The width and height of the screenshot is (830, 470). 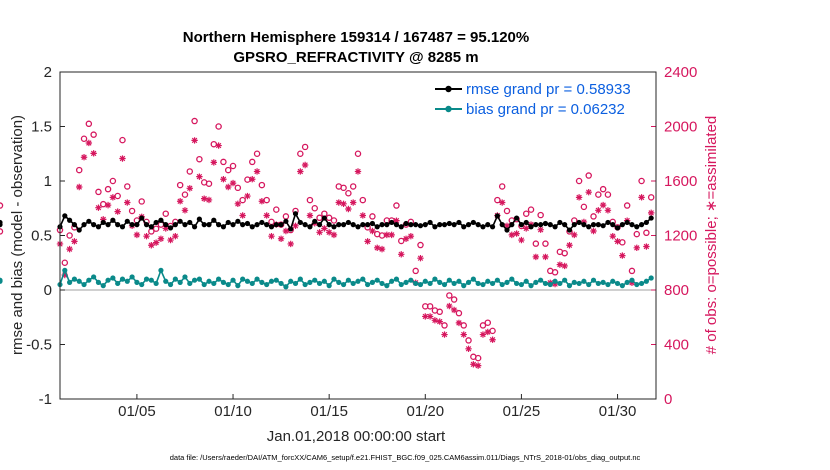 What do you see at coordinates (680, 72) in the screenshot?
I see `y-tick-label-right: 2400` at bounding box center [680, 72].